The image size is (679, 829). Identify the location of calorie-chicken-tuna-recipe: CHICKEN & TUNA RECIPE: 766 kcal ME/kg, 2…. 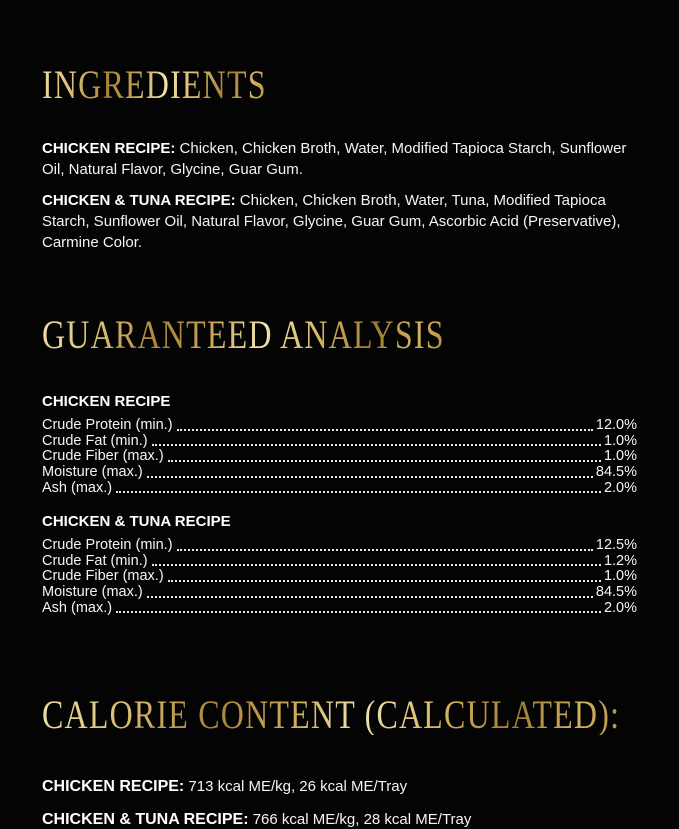
(339, 820).